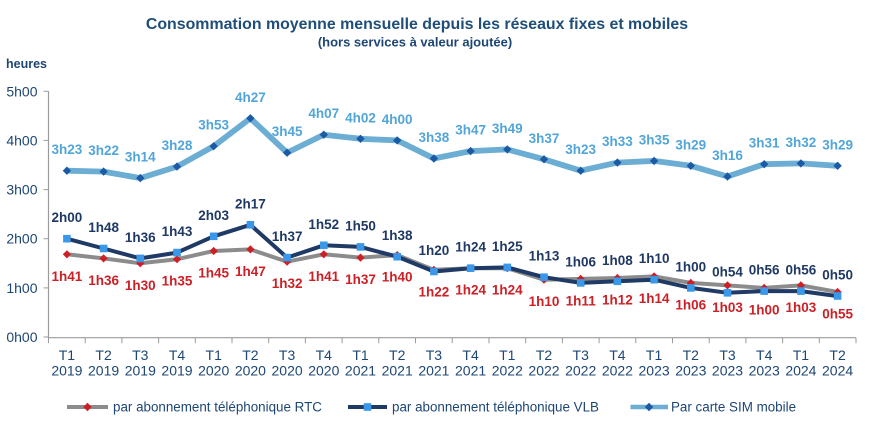 The height and width of the screenshot is (431, 870). I want to click on svg-text: 1h08, so click(617, 260).